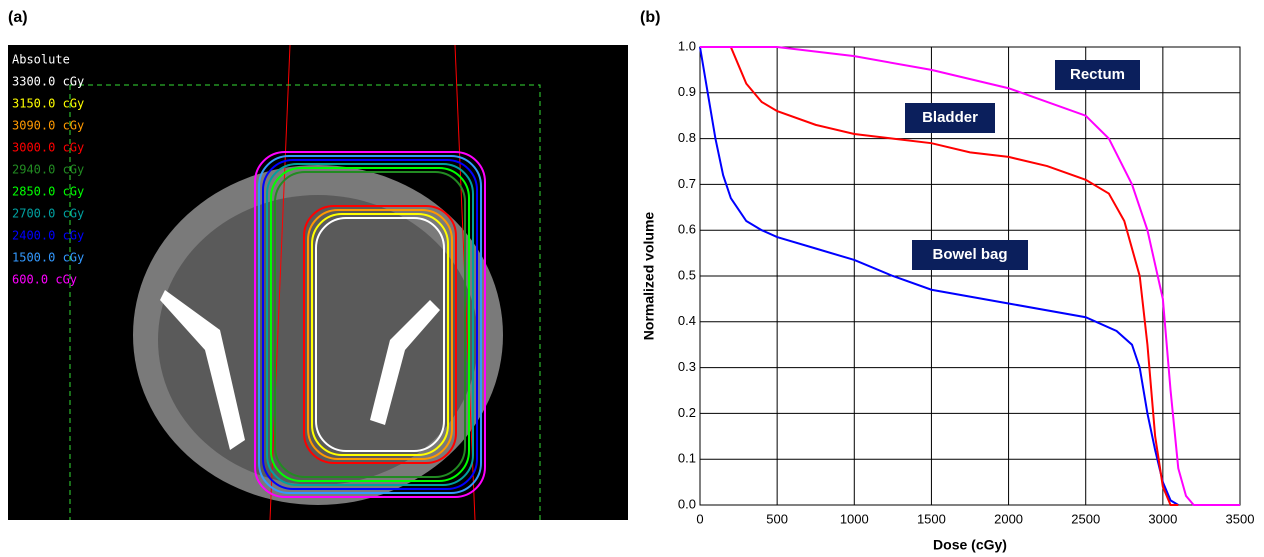 The width and height of the screenshot is (1264, 557). What do you see at coordinates (687, 137) in the screenshot?
I see `y-tick-label: 0.8` at bounding box center [687, 137].